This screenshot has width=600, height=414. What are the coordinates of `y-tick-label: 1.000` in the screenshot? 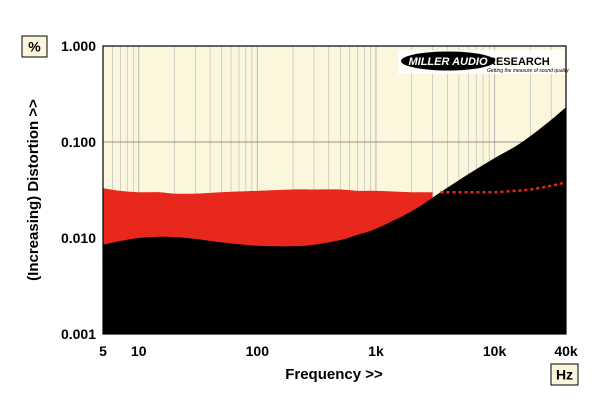 It's located at (78, 46).